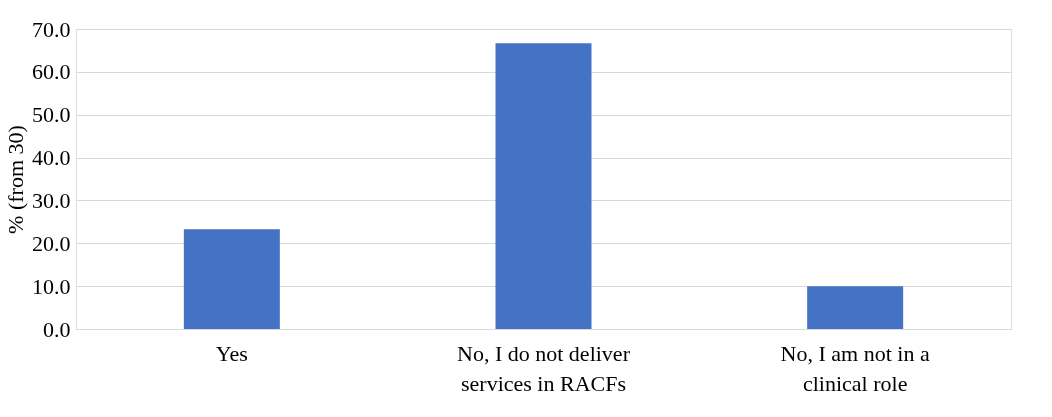 This screenshot has width=1052, height=417. I want to click on y-tick-label: 30.0, so click(51, 200).